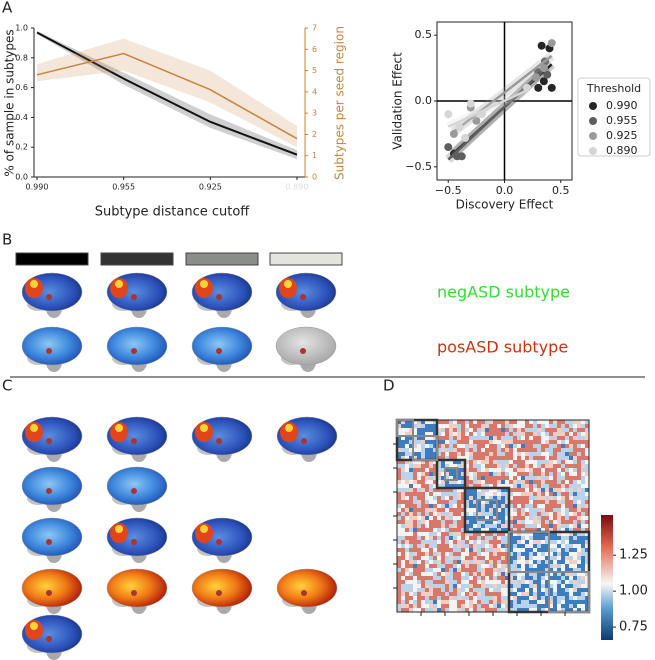 This screenshot has width=655, height=660. I want to click on threshold-swatch, so click(306, 259).